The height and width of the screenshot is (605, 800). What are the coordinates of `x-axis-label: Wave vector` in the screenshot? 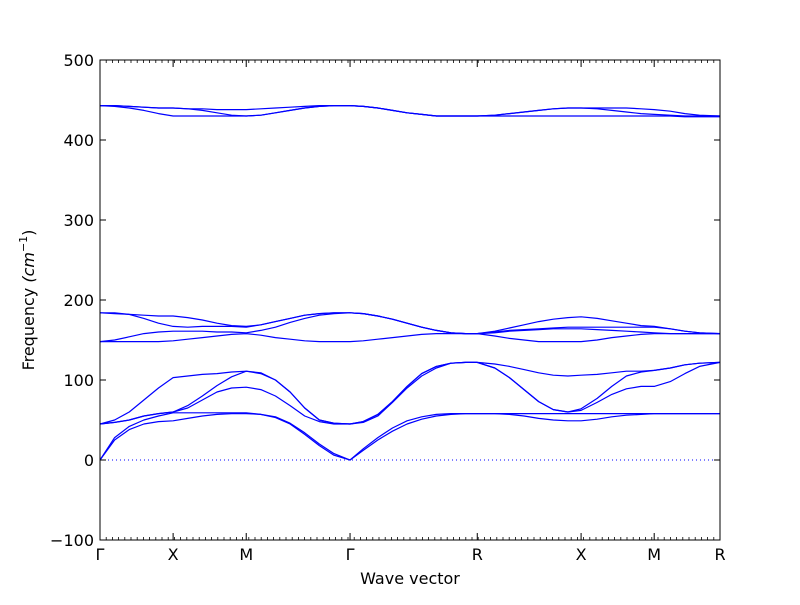 It's located at (410, 578).